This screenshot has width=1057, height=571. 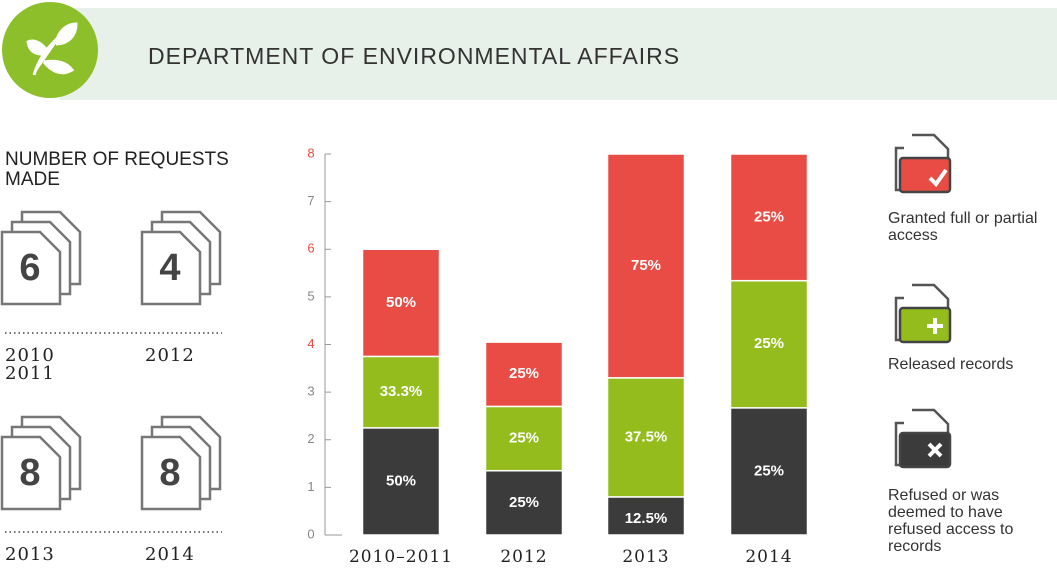 I want to click on segment-label: 33.3%, so click(x=401, y=391).